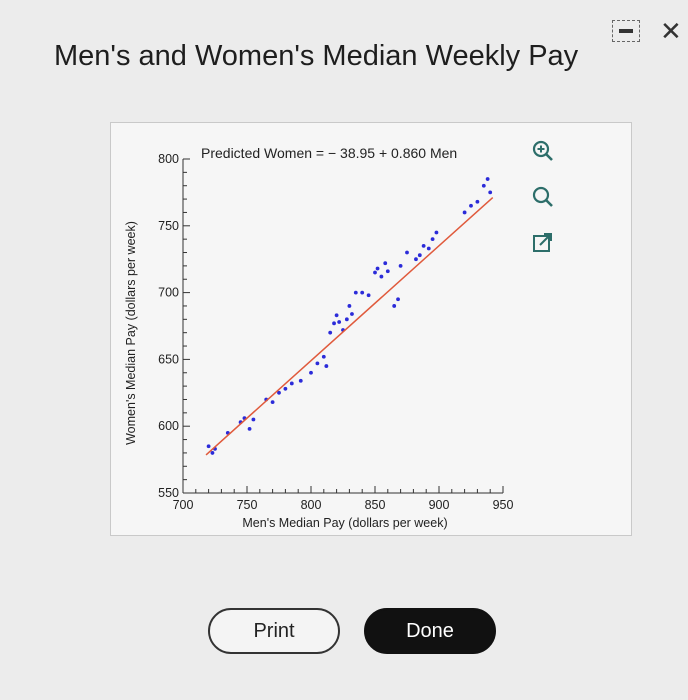 Image resolution: width=688 pixels, height=700 pixels. I want to click on expand-button, so click(544, 244).